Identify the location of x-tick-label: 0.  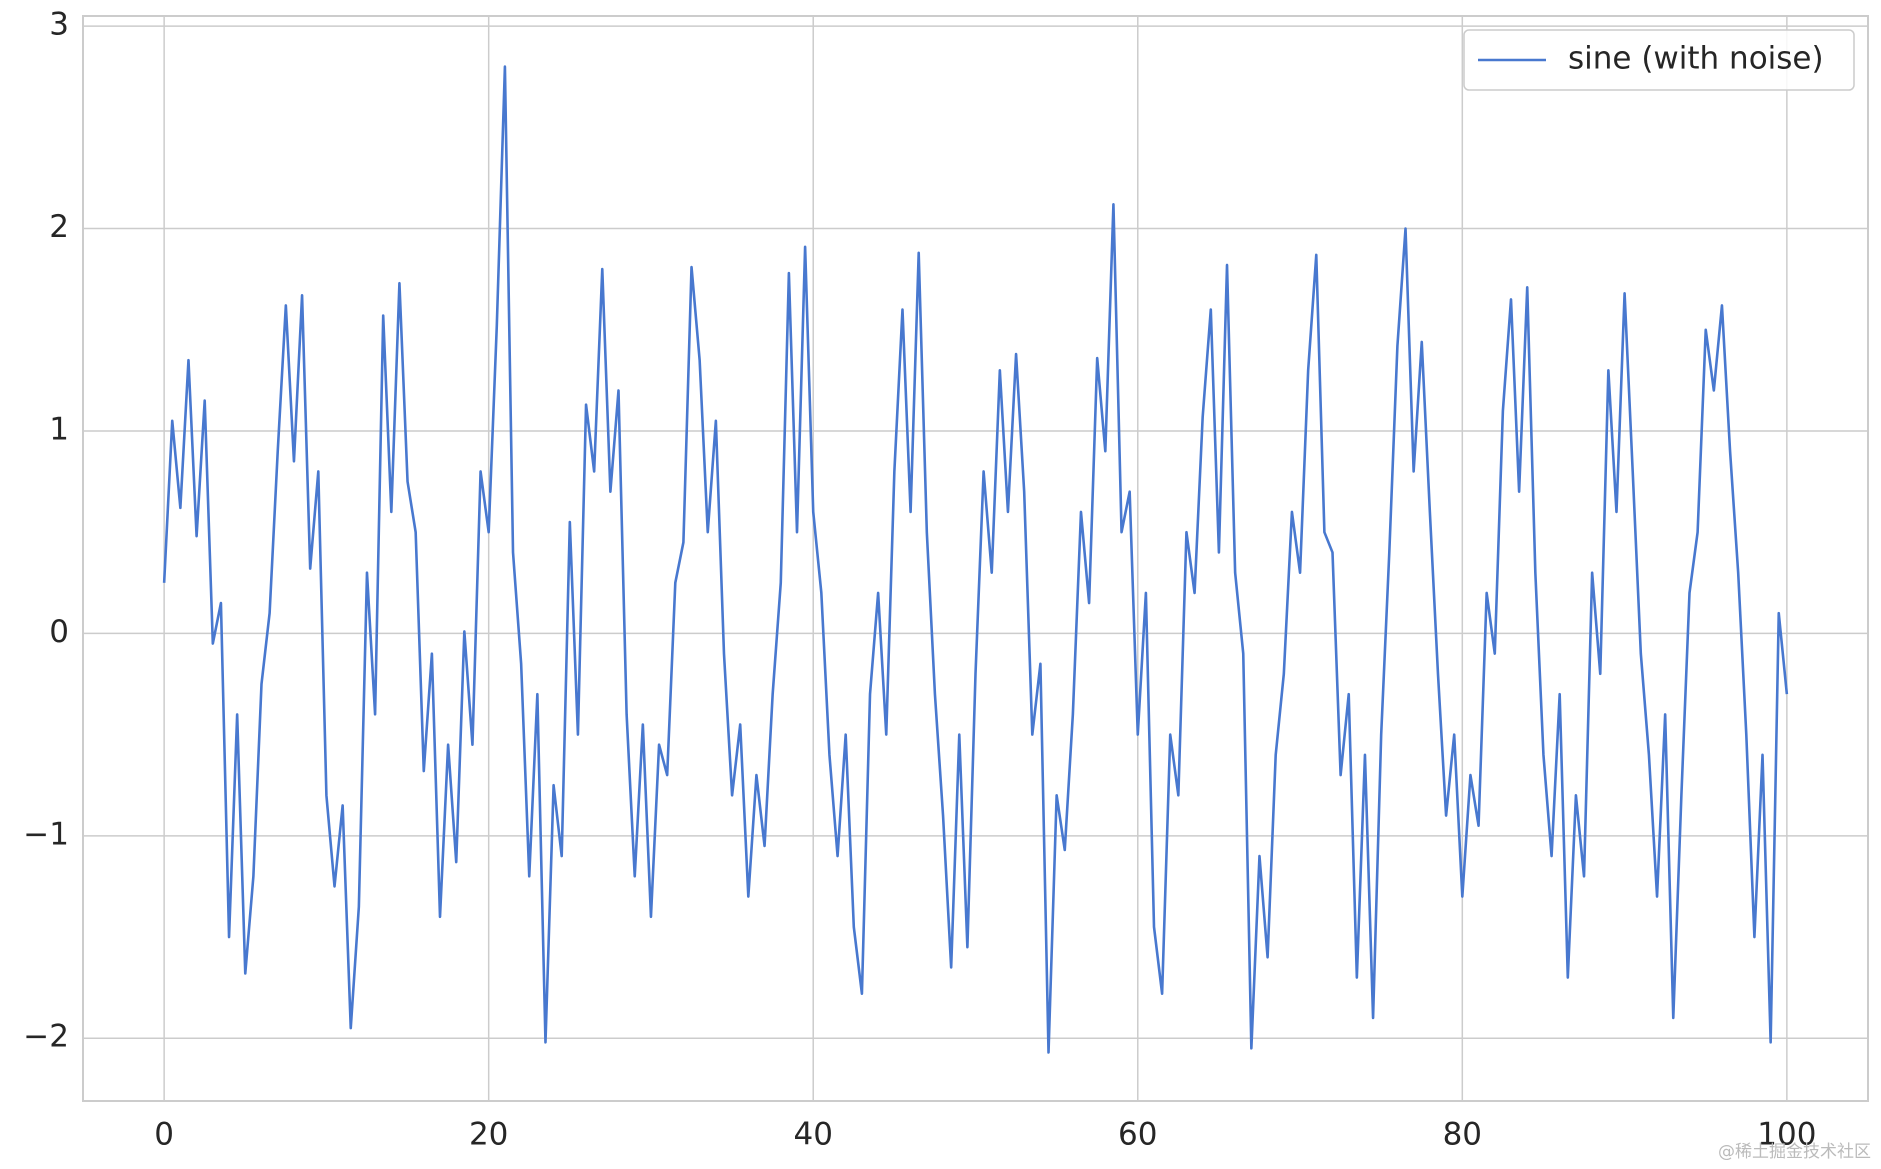
(164, 1135).